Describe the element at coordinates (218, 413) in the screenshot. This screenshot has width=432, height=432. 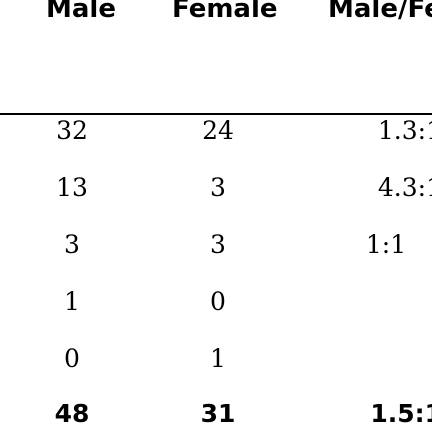
I see `total-female: 31` at that location.